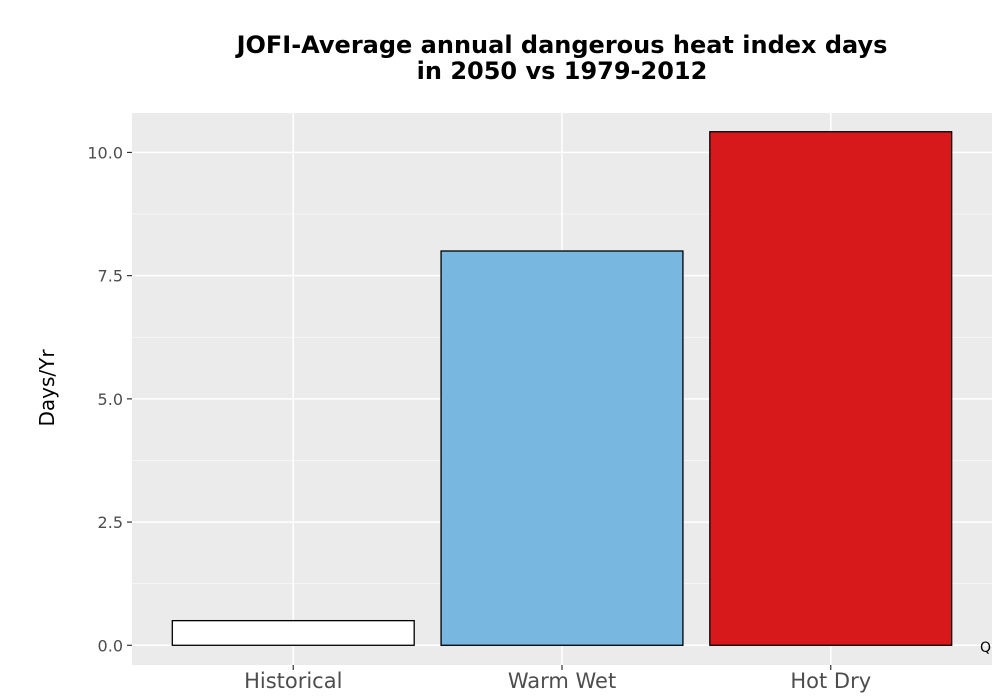 This screenshot has width=1000, height=700. I want to click on chart-title-line-2: in 2050 vs 1979-2012, so click(562, 71).